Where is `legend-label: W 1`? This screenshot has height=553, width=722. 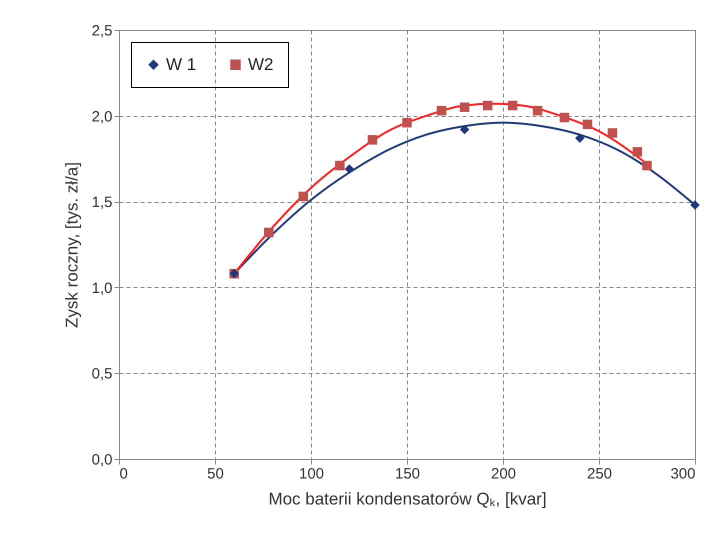
legend-label: W 1 is located at coordinates (181, 64).